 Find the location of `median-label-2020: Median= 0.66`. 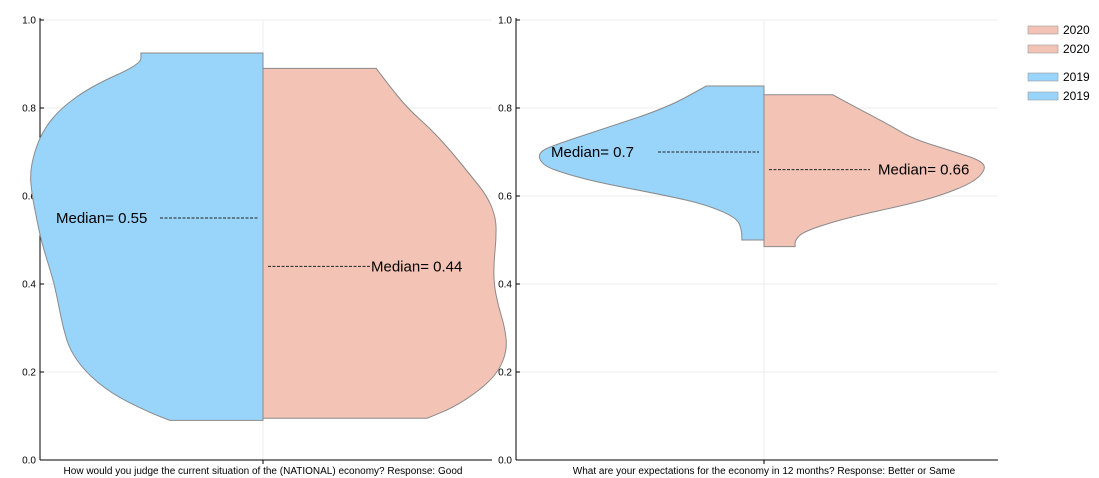

median-label-2020: Median= 0.66 is located at coordinates (923, 170).